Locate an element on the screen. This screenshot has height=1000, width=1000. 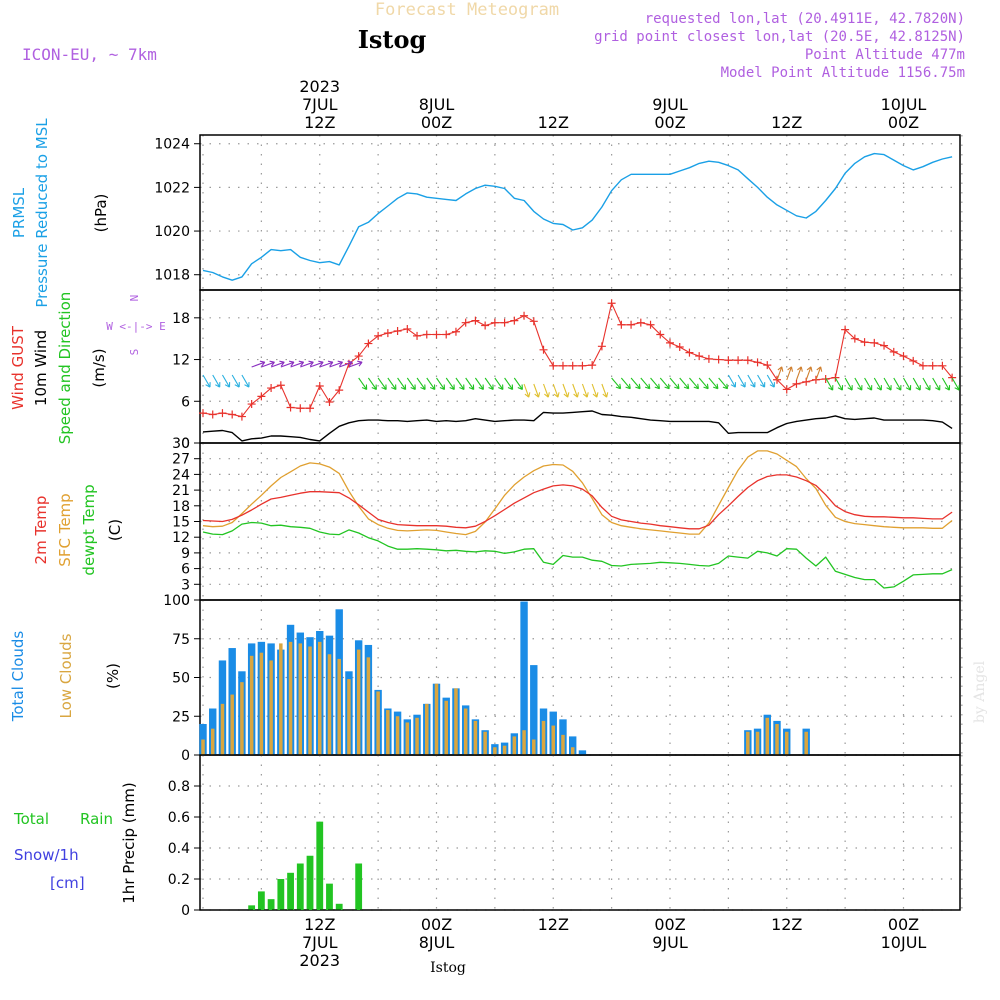
top-time-label: 12Z is located at coordinates (786, 122).